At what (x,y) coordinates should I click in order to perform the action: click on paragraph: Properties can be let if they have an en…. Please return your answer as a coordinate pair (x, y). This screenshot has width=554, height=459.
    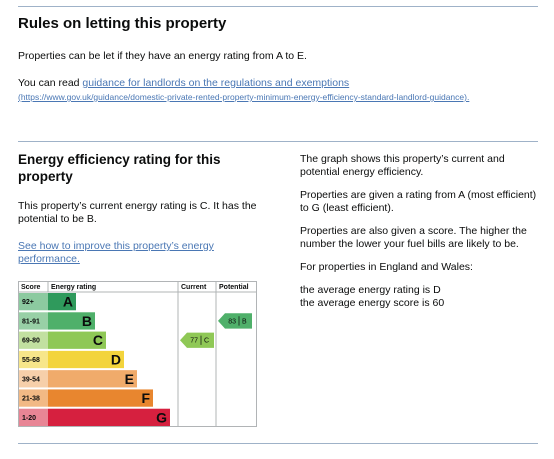
    Looking at the image, I should click on (162, 56).